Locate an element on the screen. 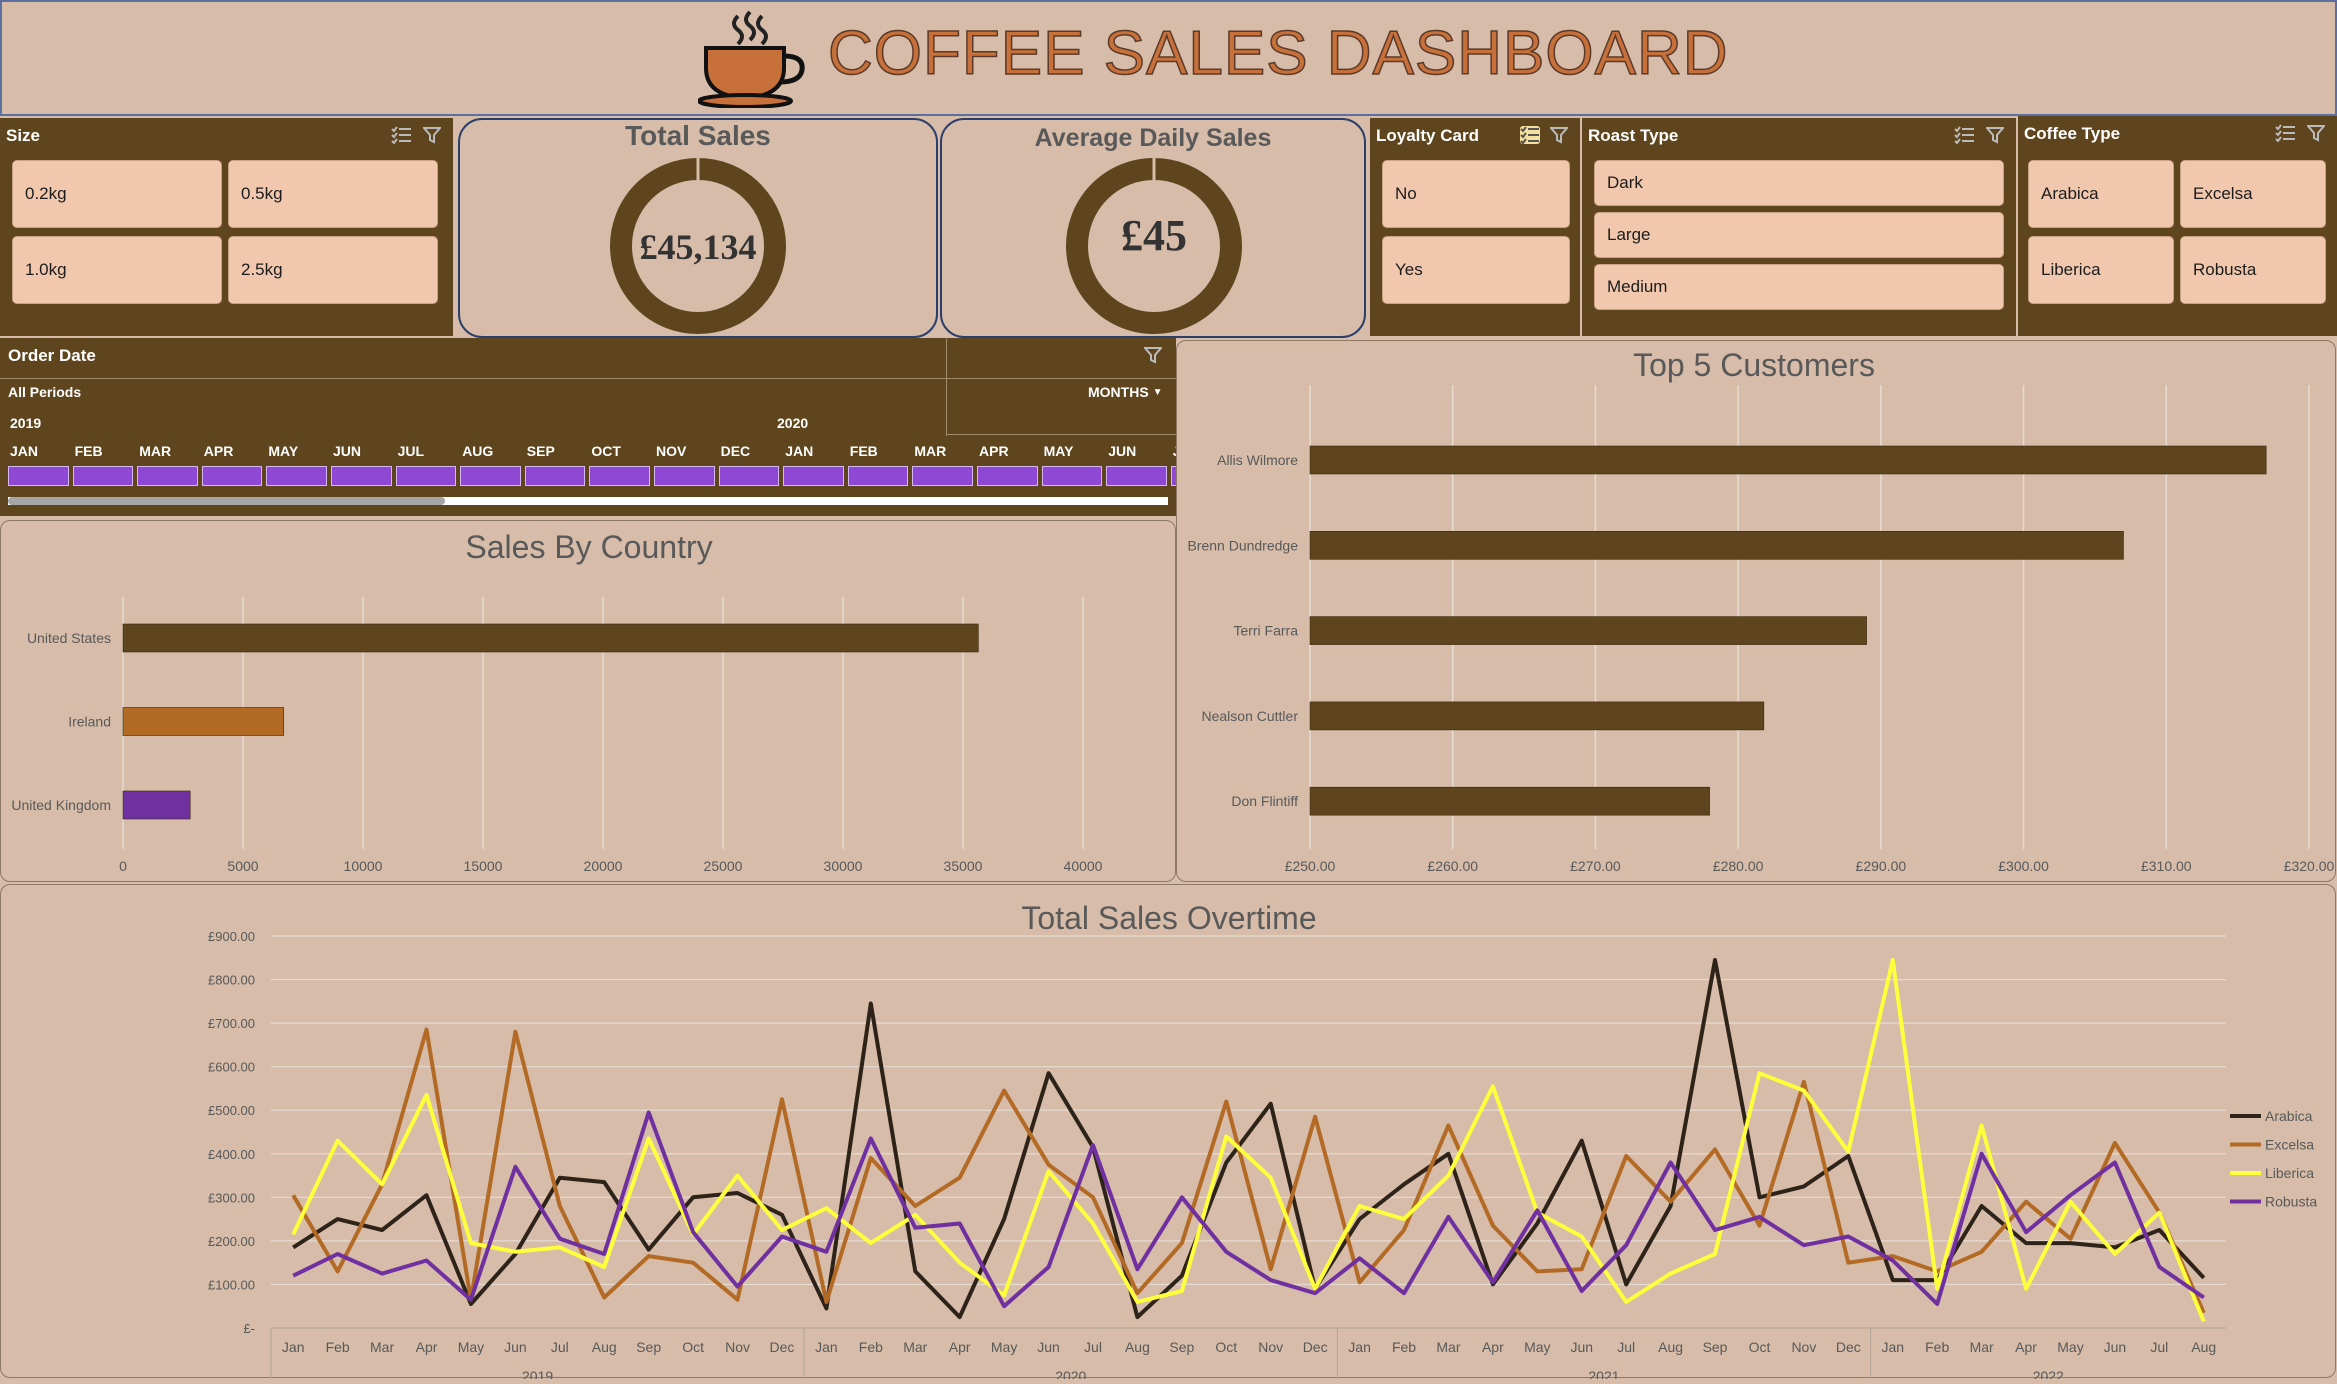 This screenshot has width=2337, height=1384. slicer-item-robusta: Robusta is located at coordinates (2253, 270).